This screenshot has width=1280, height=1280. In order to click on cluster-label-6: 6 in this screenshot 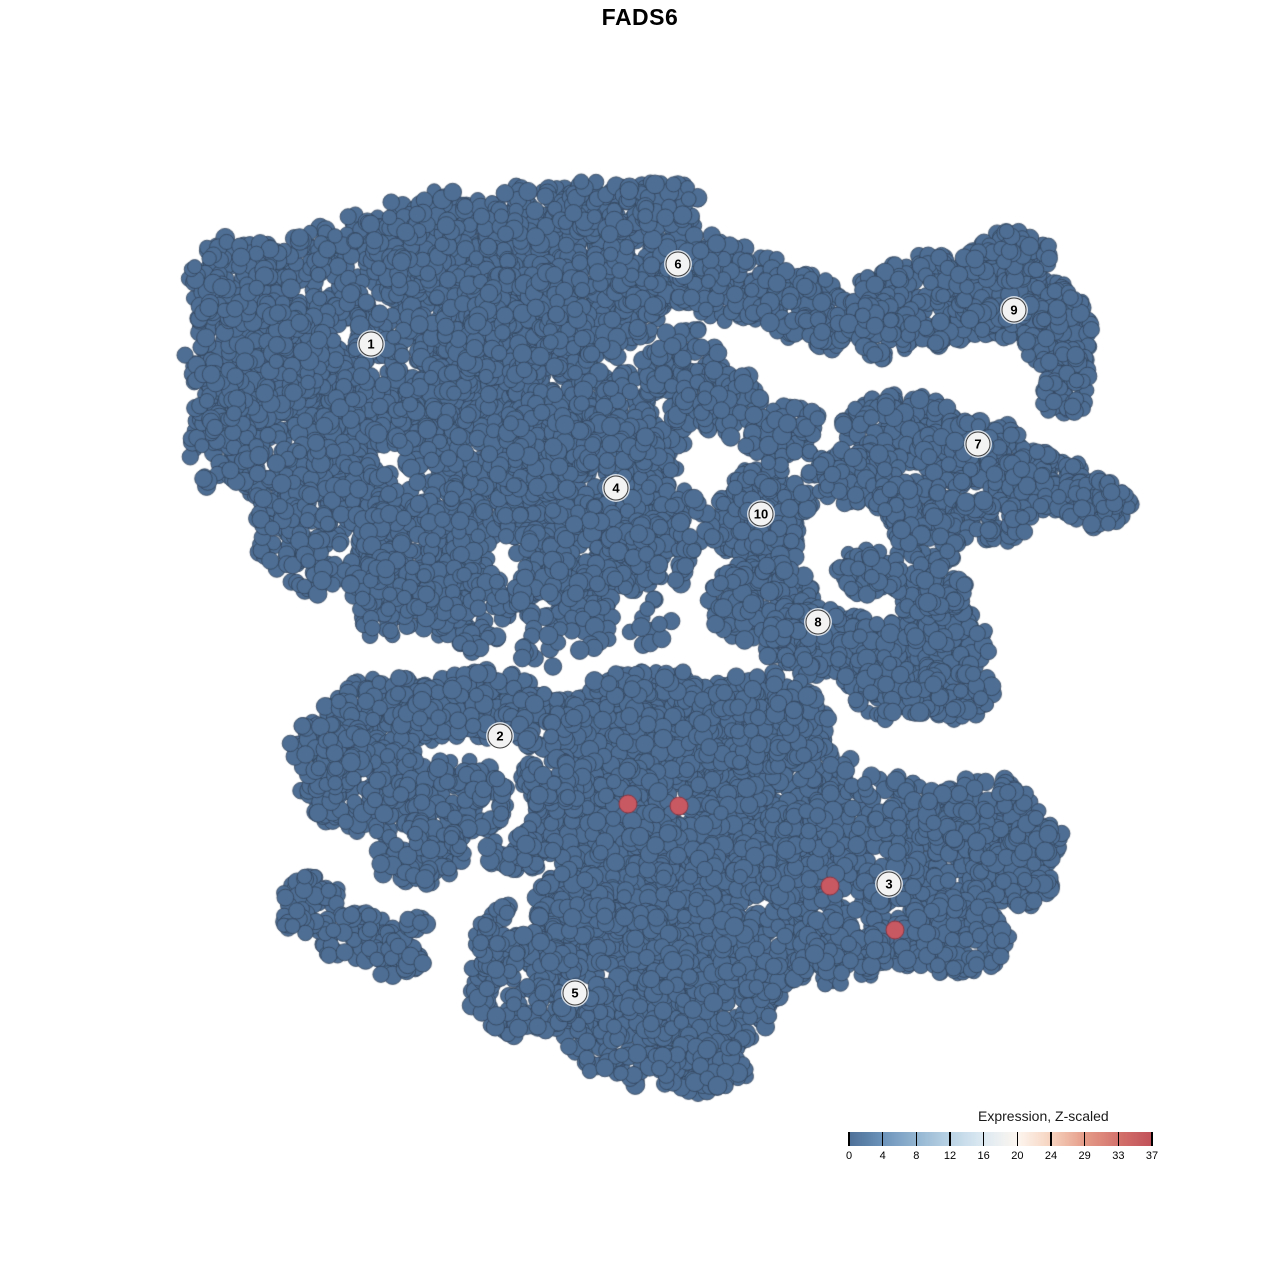, I will do `click(678, 264)`.